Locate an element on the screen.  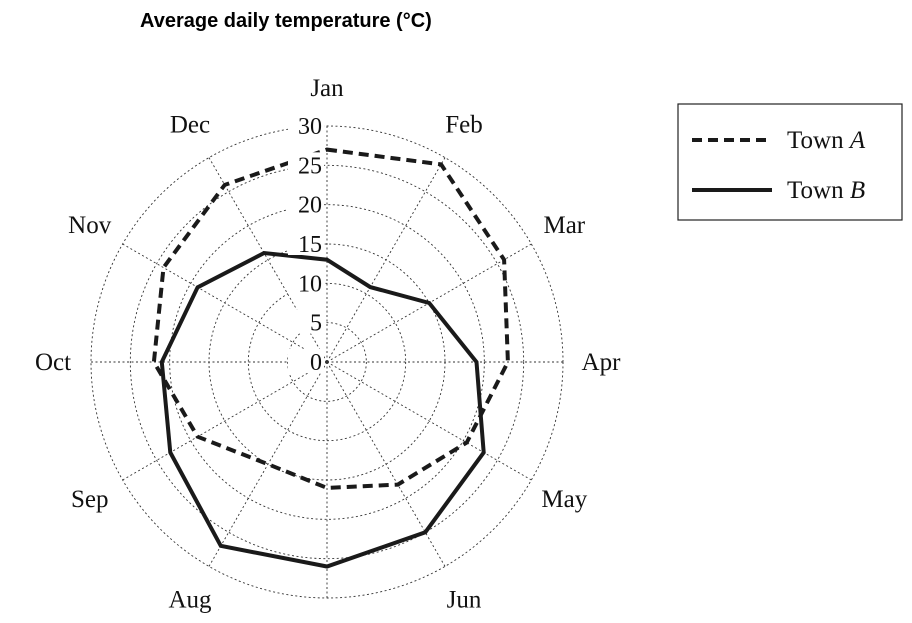
legend-label-town-b: Town B is located at coordinates (826, 190).